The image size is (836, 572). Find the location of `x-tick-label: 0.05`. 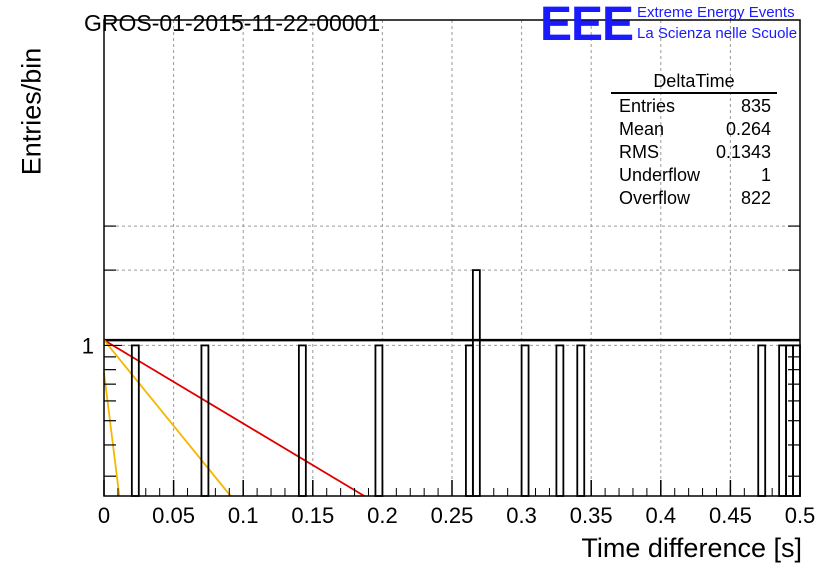

x-tick-label: 0.05 is located at coordinates (173, 515).